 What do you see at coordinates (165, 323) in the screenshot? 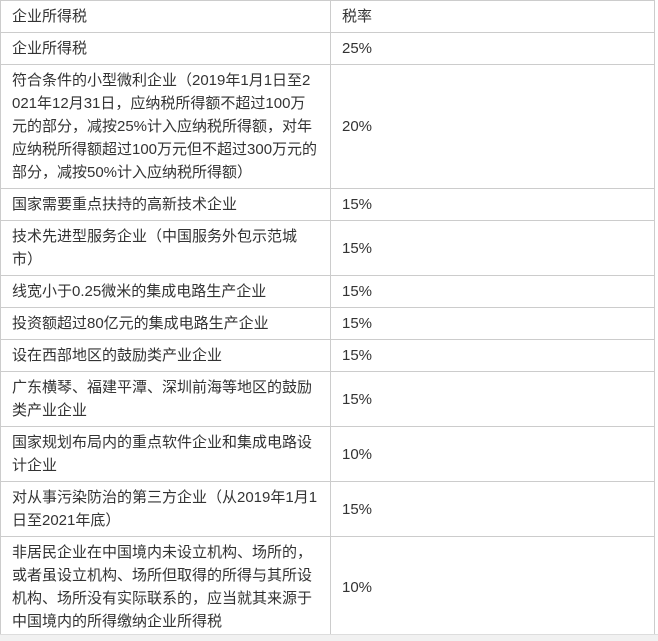
I see `category-cell: 投资额超过80亿元的集成电路生产企业` at bounding box center [165, 323].